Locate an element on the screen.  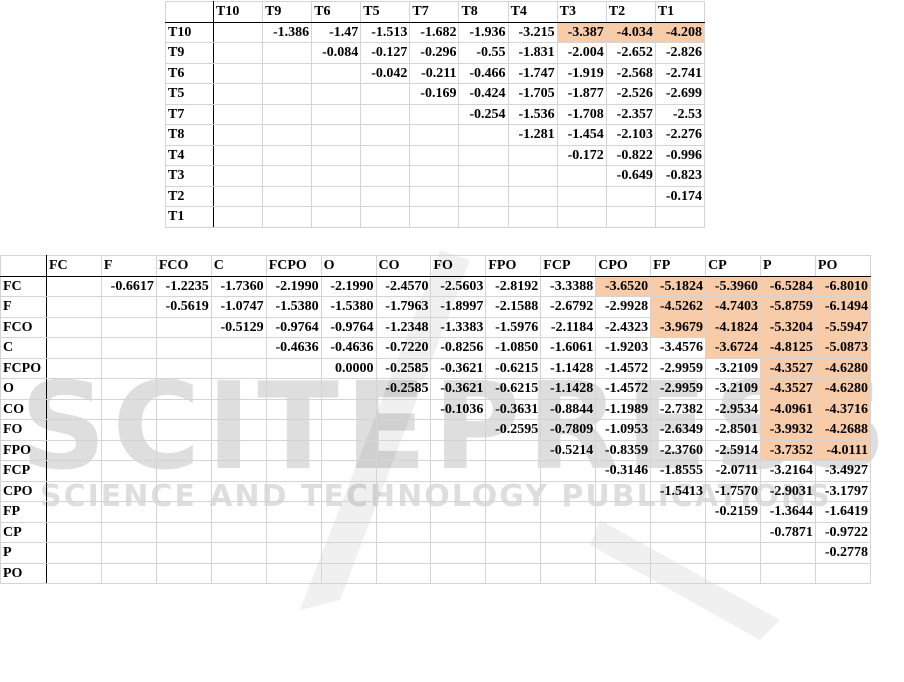
value-cell: -4.034 is located at coordinates (630, 32).